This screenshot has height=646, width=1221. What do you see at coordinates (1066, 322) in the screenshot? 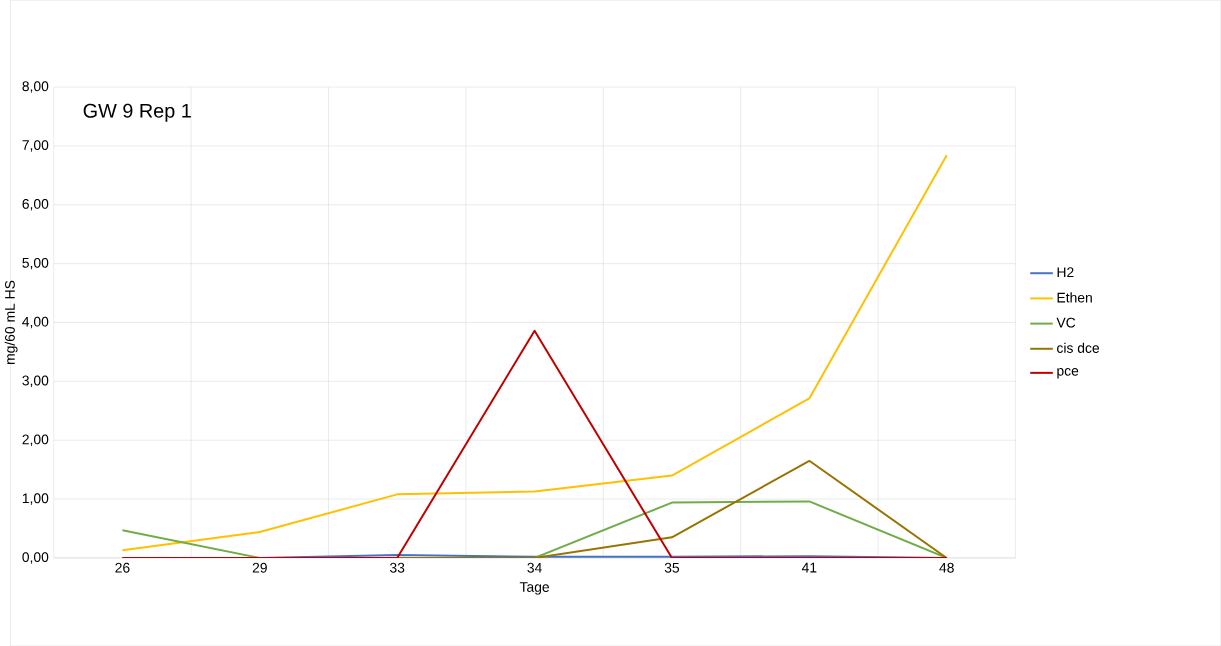
I see `legend-label: VC` at bounding box center [1066, 322].